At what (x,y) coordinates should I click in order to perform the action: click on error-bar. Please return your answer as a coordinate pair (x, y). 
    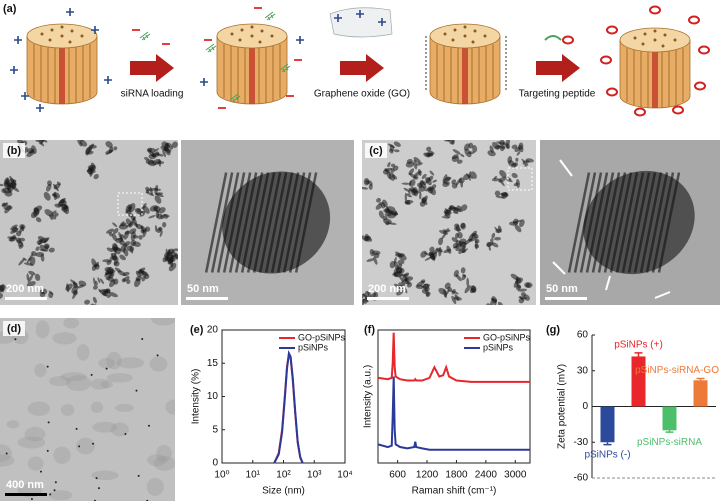
    Looking at the image, I should click on (669, 431).